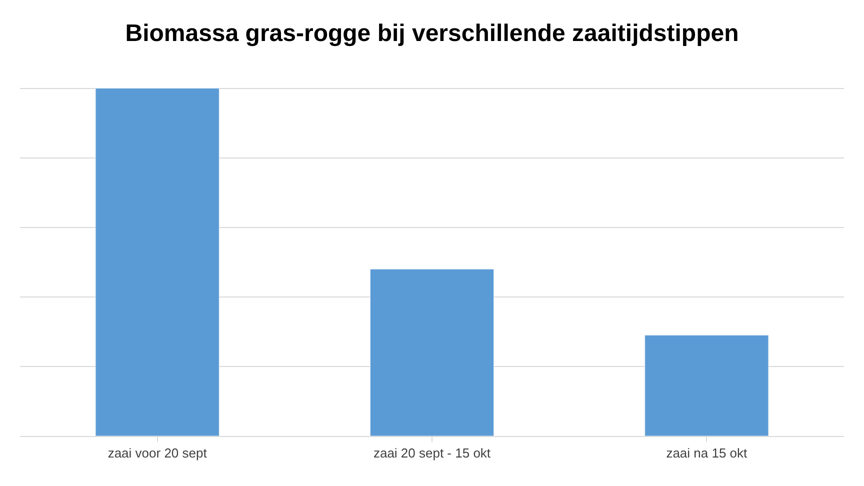  Describe the element at coordinates (707, 453) in the screenshot. I see `x-tick-label: zaai na 15 okt` at that location.